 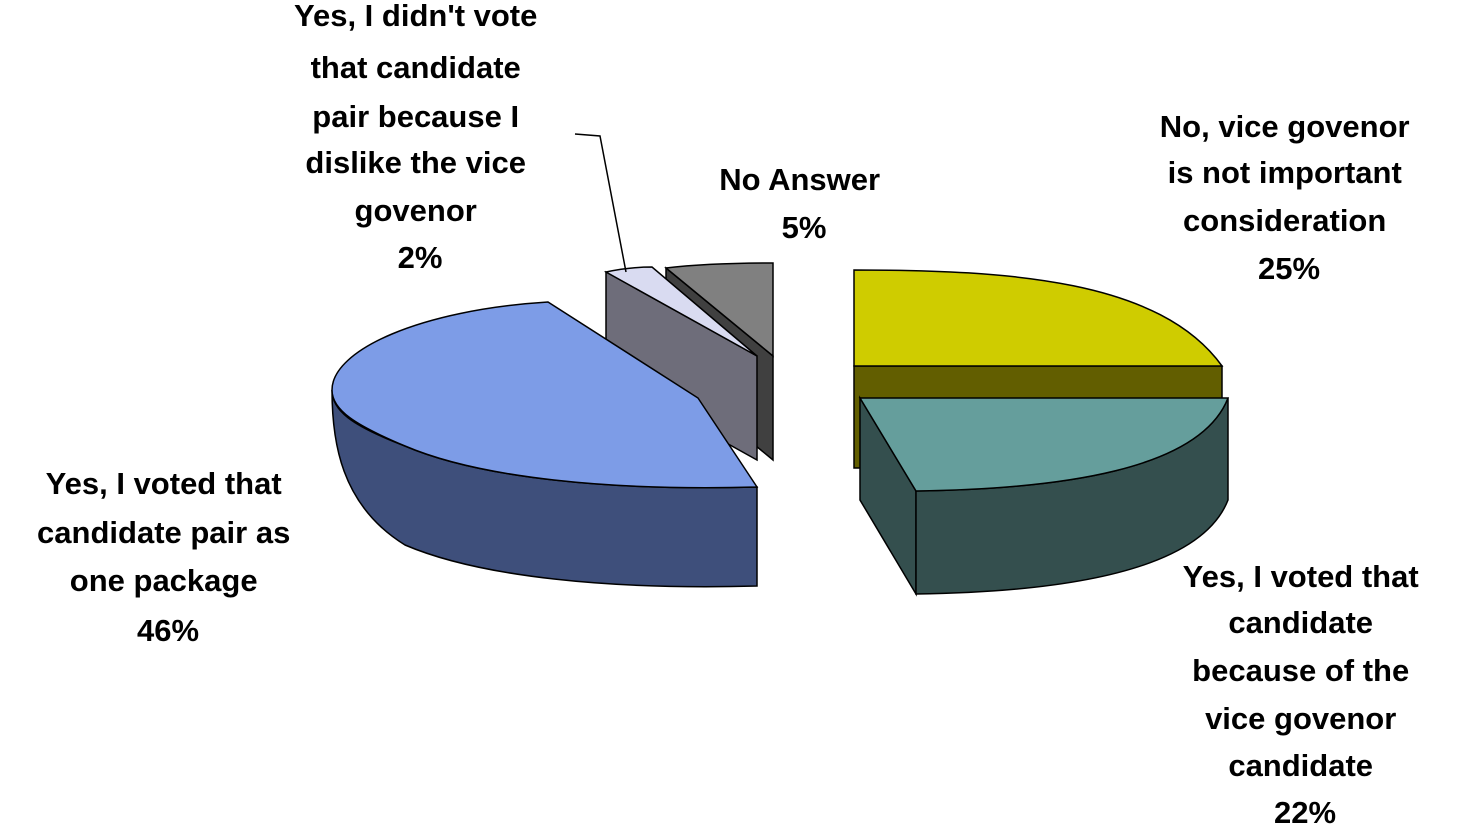 I want to click on label-line: one package, so click(x=164, y=580).